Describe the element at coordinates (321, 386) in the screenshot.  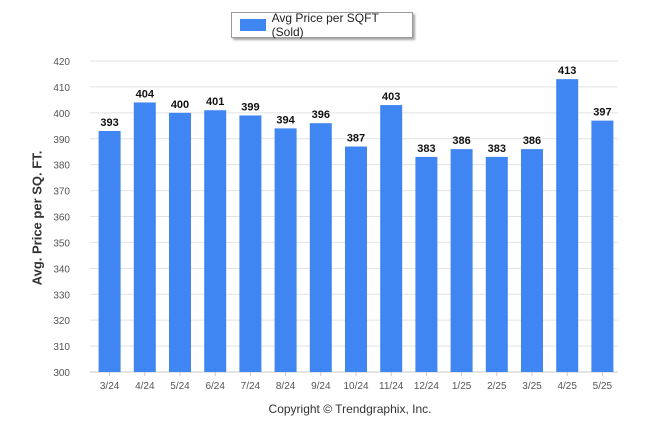
I see `x-tick-label: 9/24` at that location.